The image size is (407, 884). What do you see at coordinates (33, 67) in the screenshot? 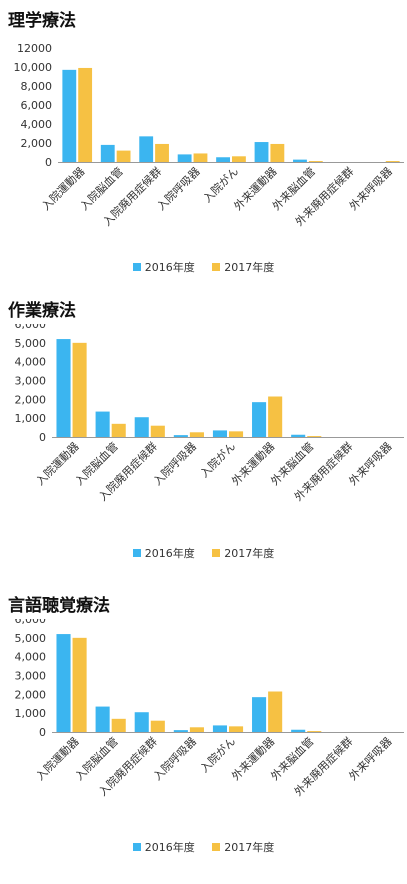
I see `y-tick-label: 10,000` at bounding box center [33, 67].